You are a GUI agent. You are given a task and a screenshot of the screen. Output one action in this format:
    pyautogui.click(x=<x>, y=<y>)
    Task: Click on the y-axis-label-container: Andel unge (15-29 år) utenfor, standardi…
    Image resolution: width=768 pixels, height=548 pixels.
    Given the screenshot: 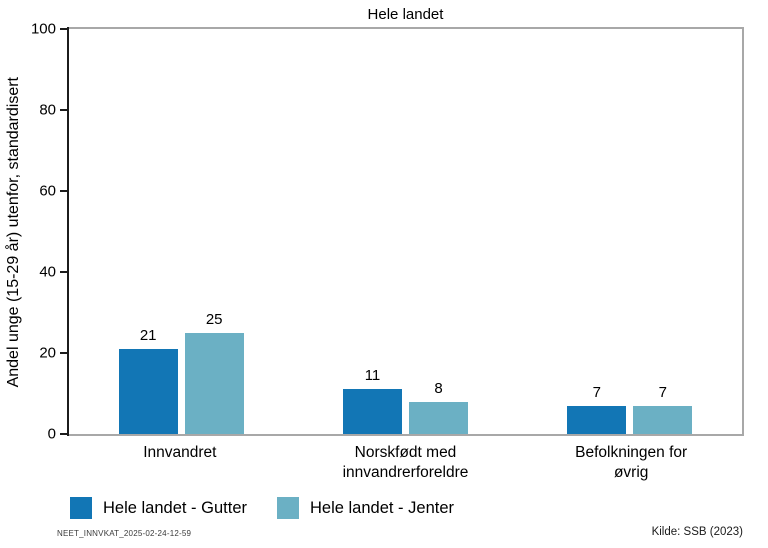 What is the action you would take?
    pyautogui.click(x=14, y=232)
    